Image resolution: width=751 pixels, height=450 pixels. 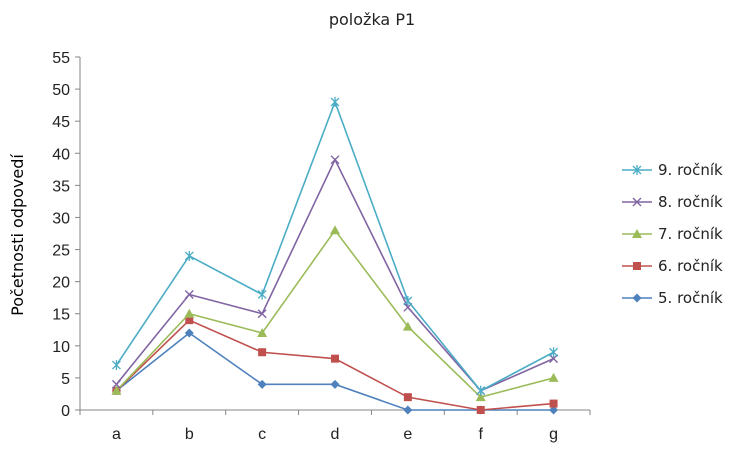 I want to click on legend-item: 6. ročník, so click(x=672, y=266).